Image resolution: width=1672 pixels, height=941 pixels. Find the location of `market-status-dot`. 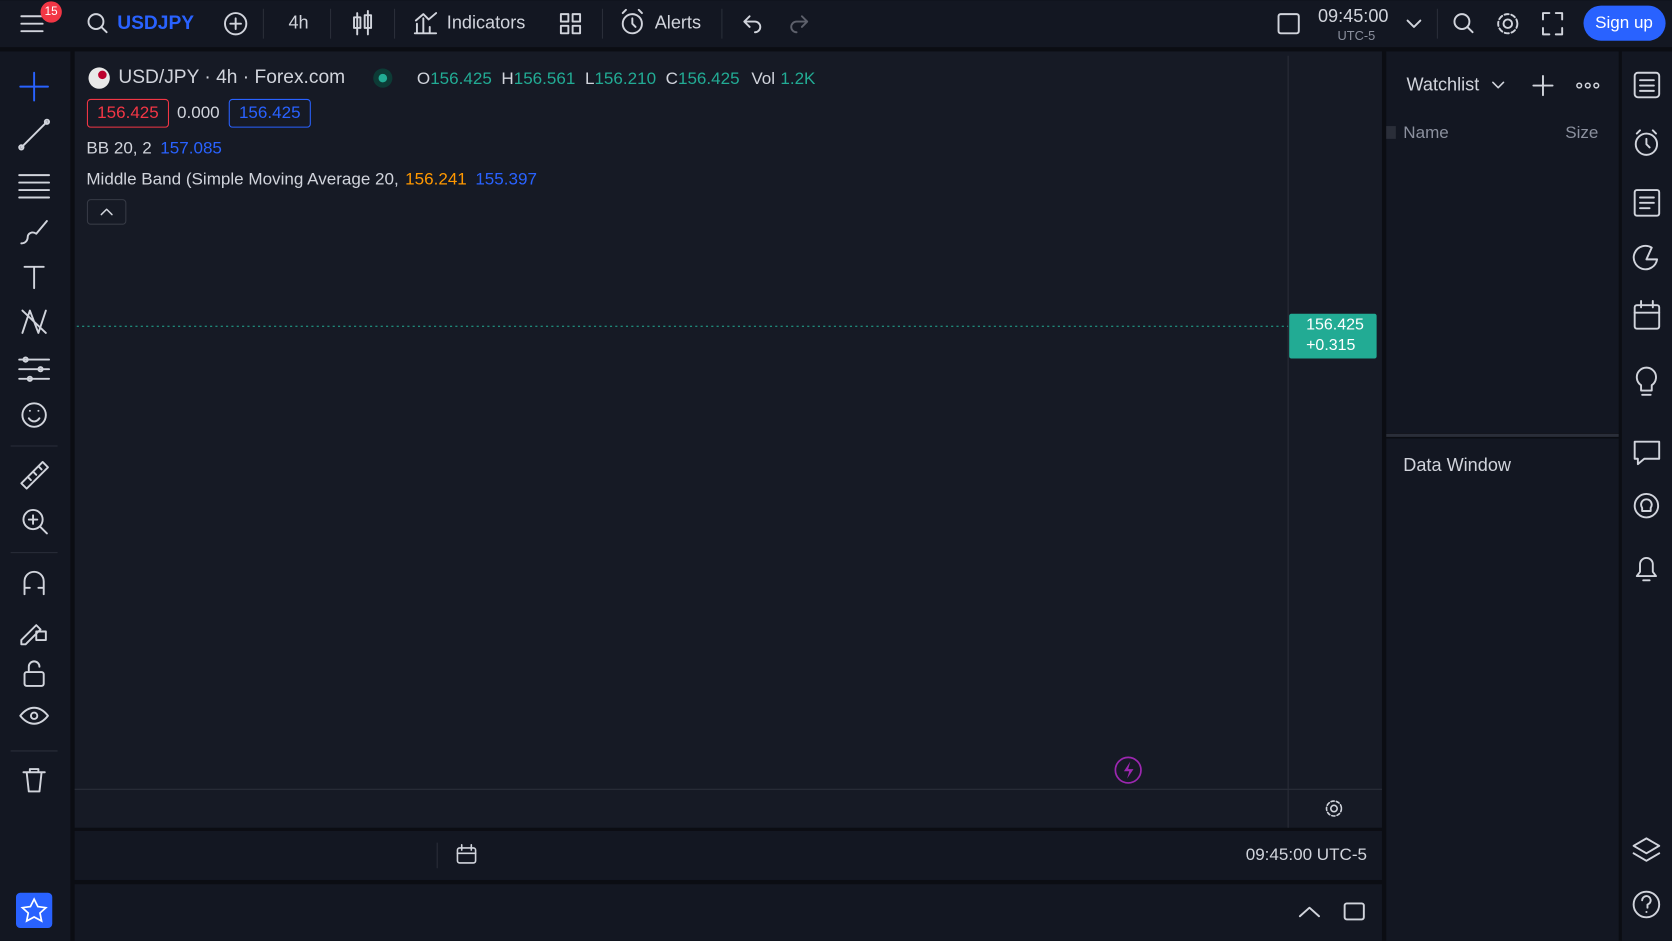

market-status-dot is located at coordinates (383, 78).